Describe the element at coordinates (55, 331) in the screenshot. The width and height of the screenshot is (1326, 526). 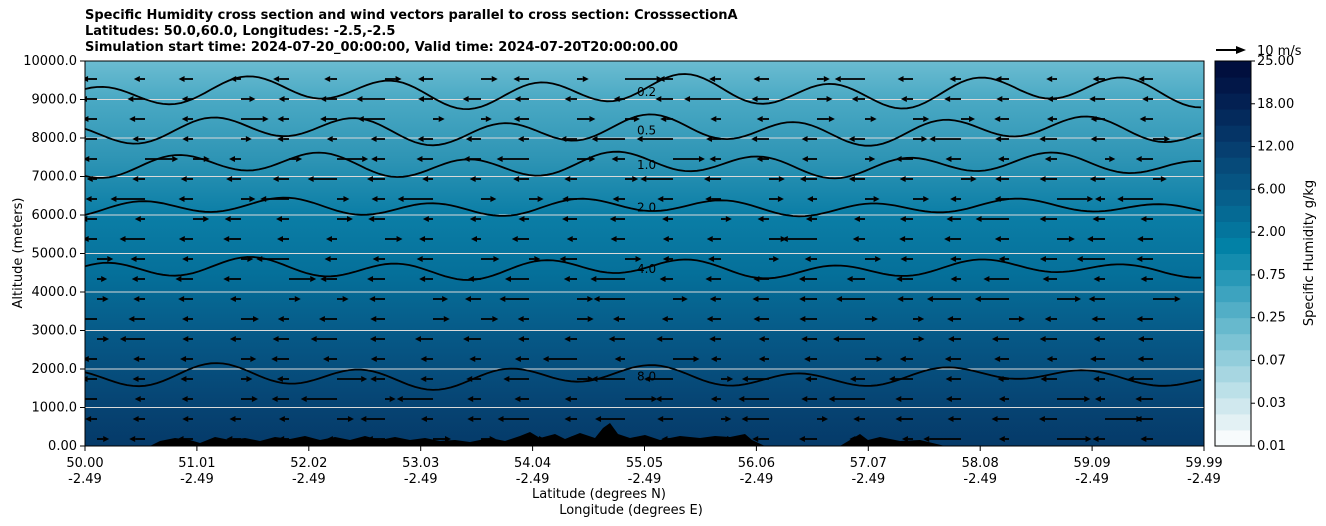
I see `y-tick-label: 3000.0` at that location.